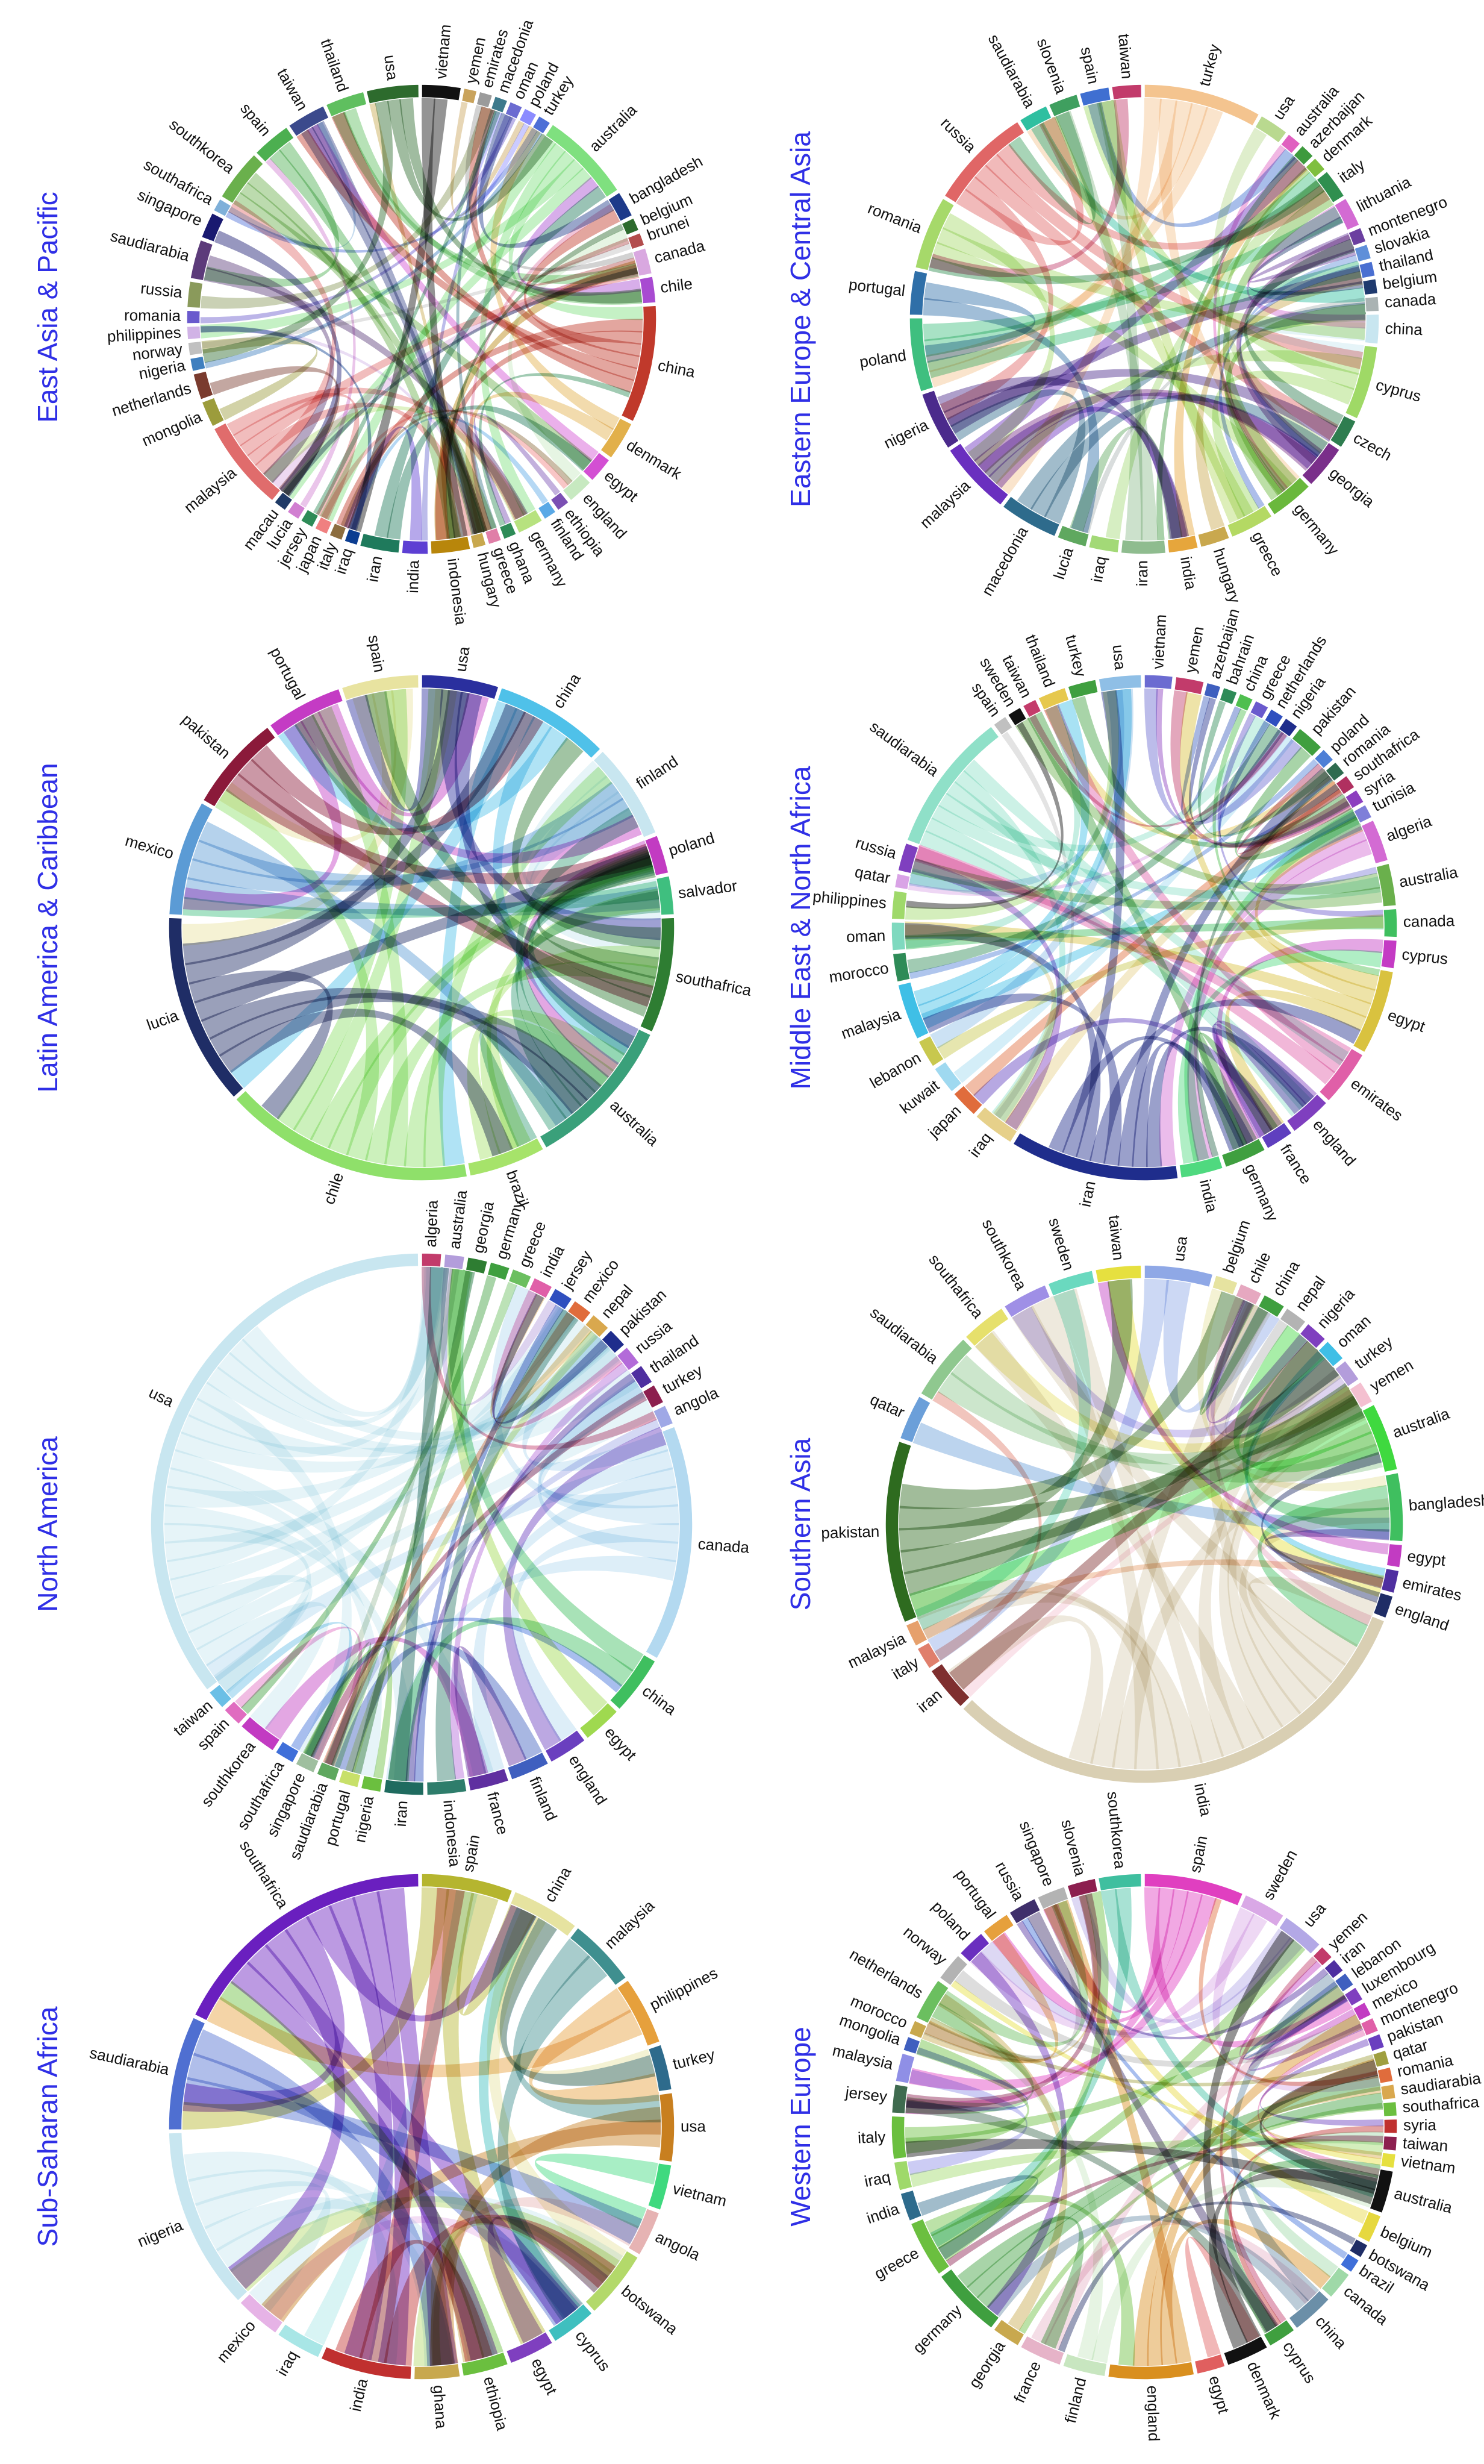  What do you see at coordinates (944, 1121) in the screenshot?
I see `label-japan: japan` at bounding box center [944, 1121].